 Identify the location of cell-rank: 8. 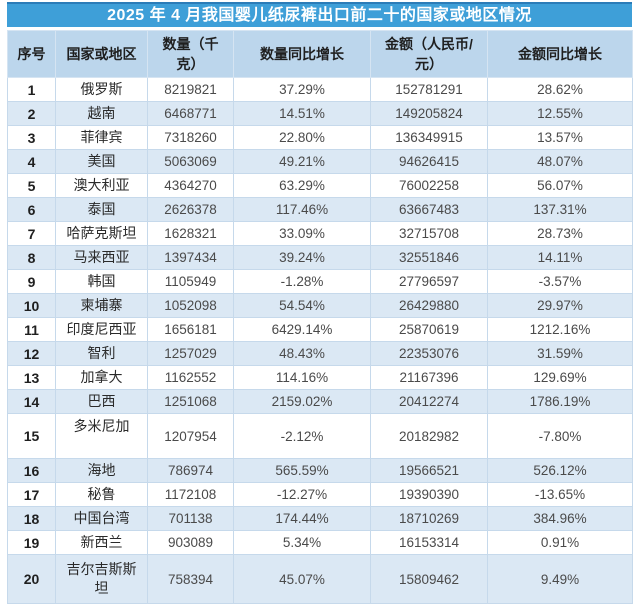
(31, 257).